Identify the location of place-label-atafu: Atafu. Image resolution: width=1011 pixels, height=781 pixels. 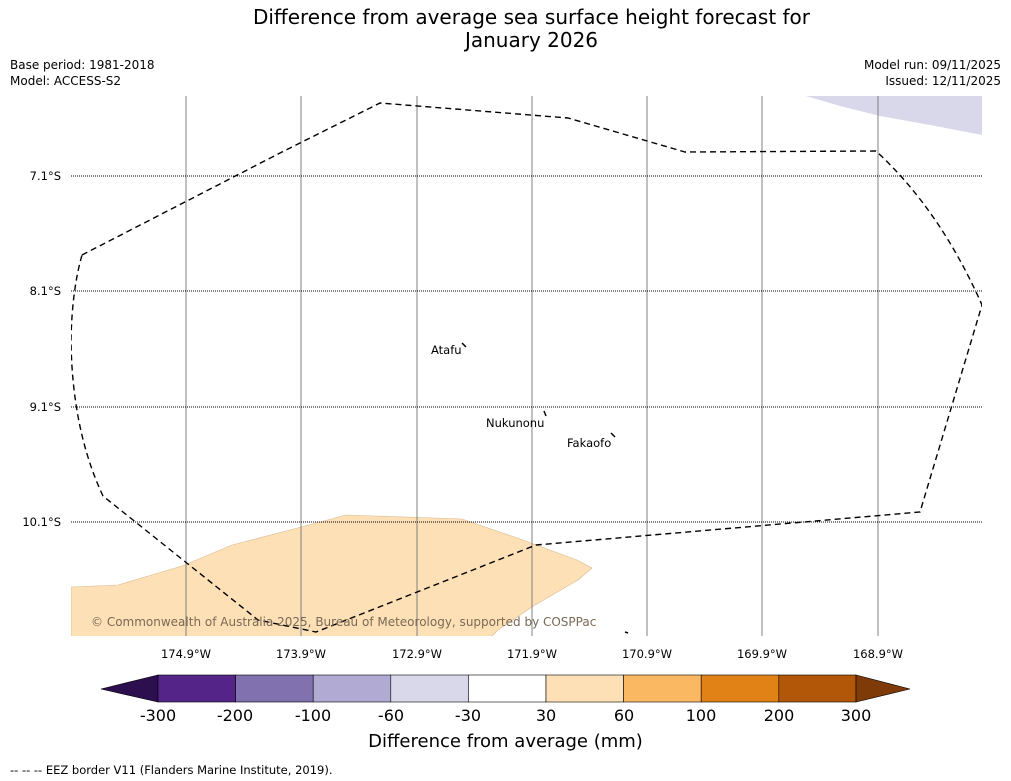
(446, 350).